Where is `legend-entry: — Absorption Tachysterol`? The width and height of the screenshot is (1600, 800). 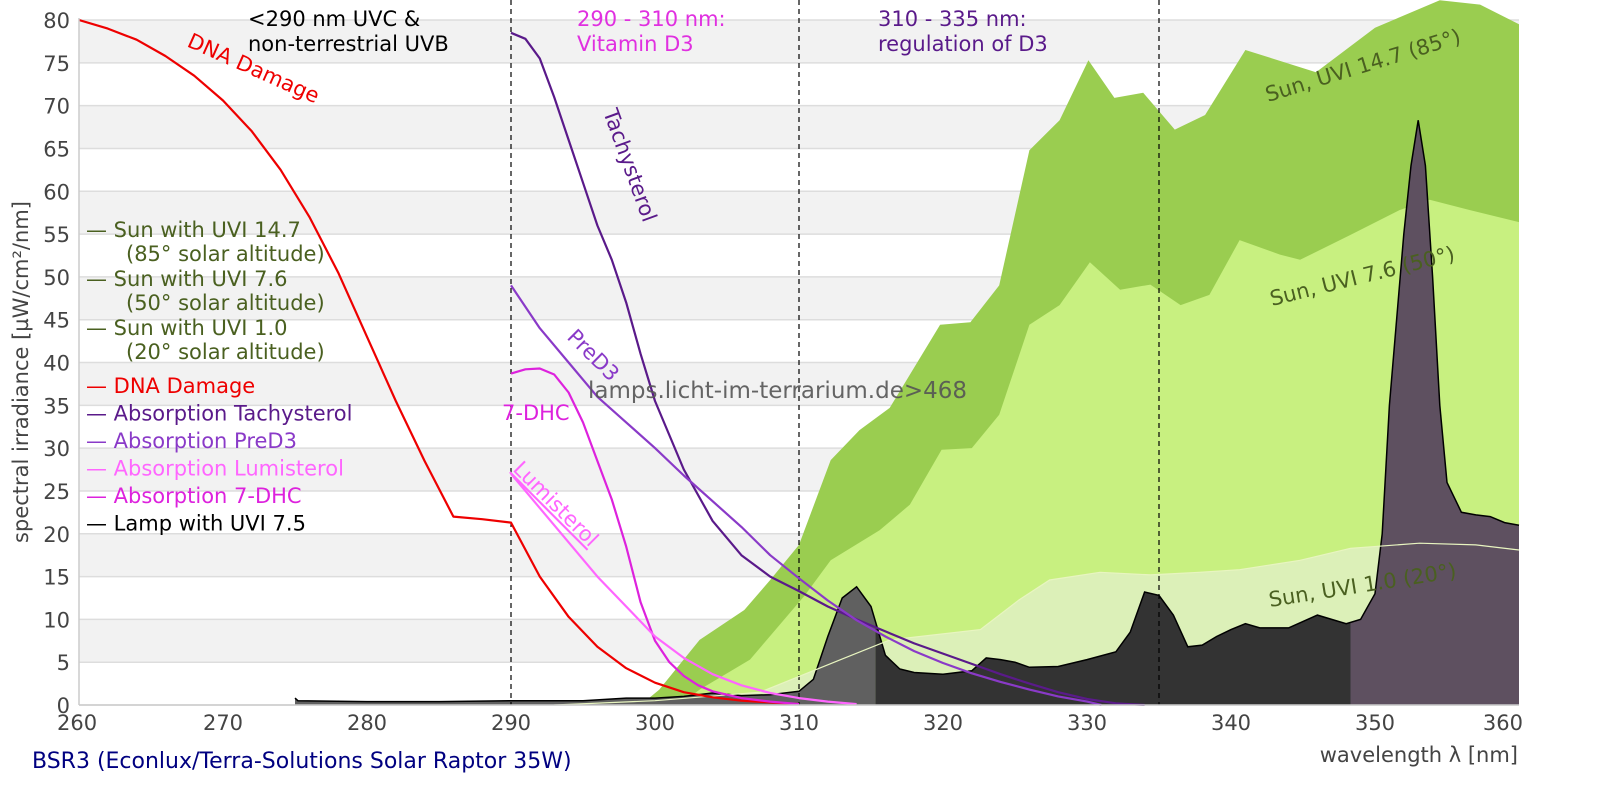
legend-entry: — Absorption Tachysterol is located at coordinates (219, 414).